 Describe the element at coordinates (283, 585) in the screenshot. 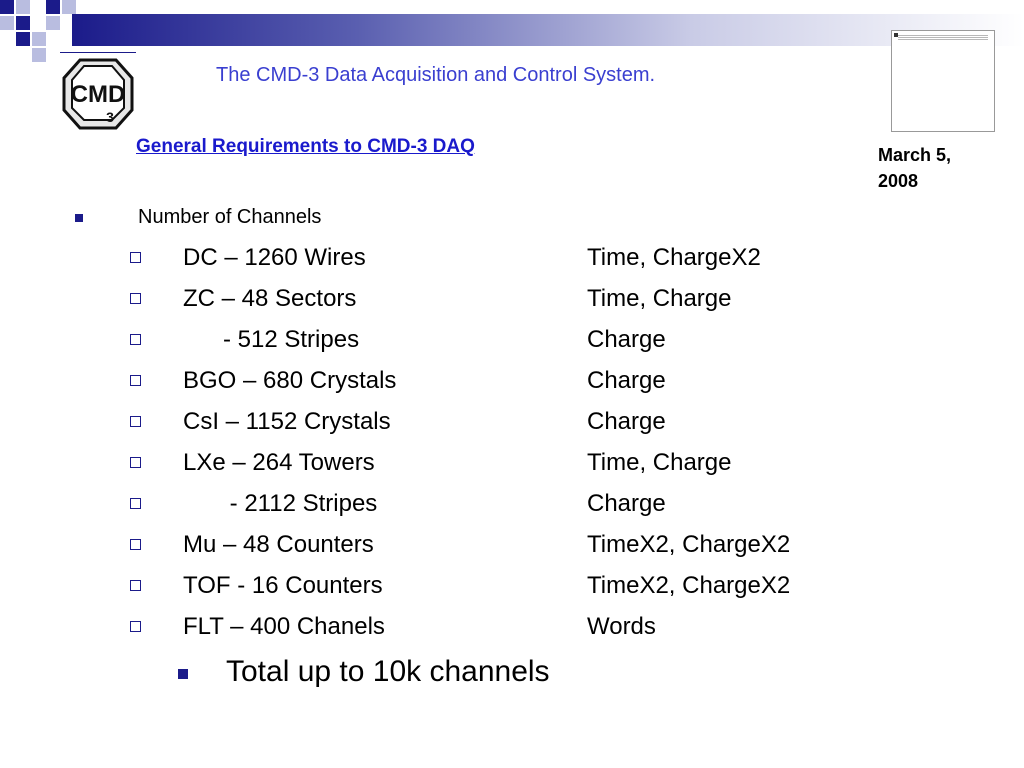

I see `channel-name: TOF - 16 Counters` at that location.